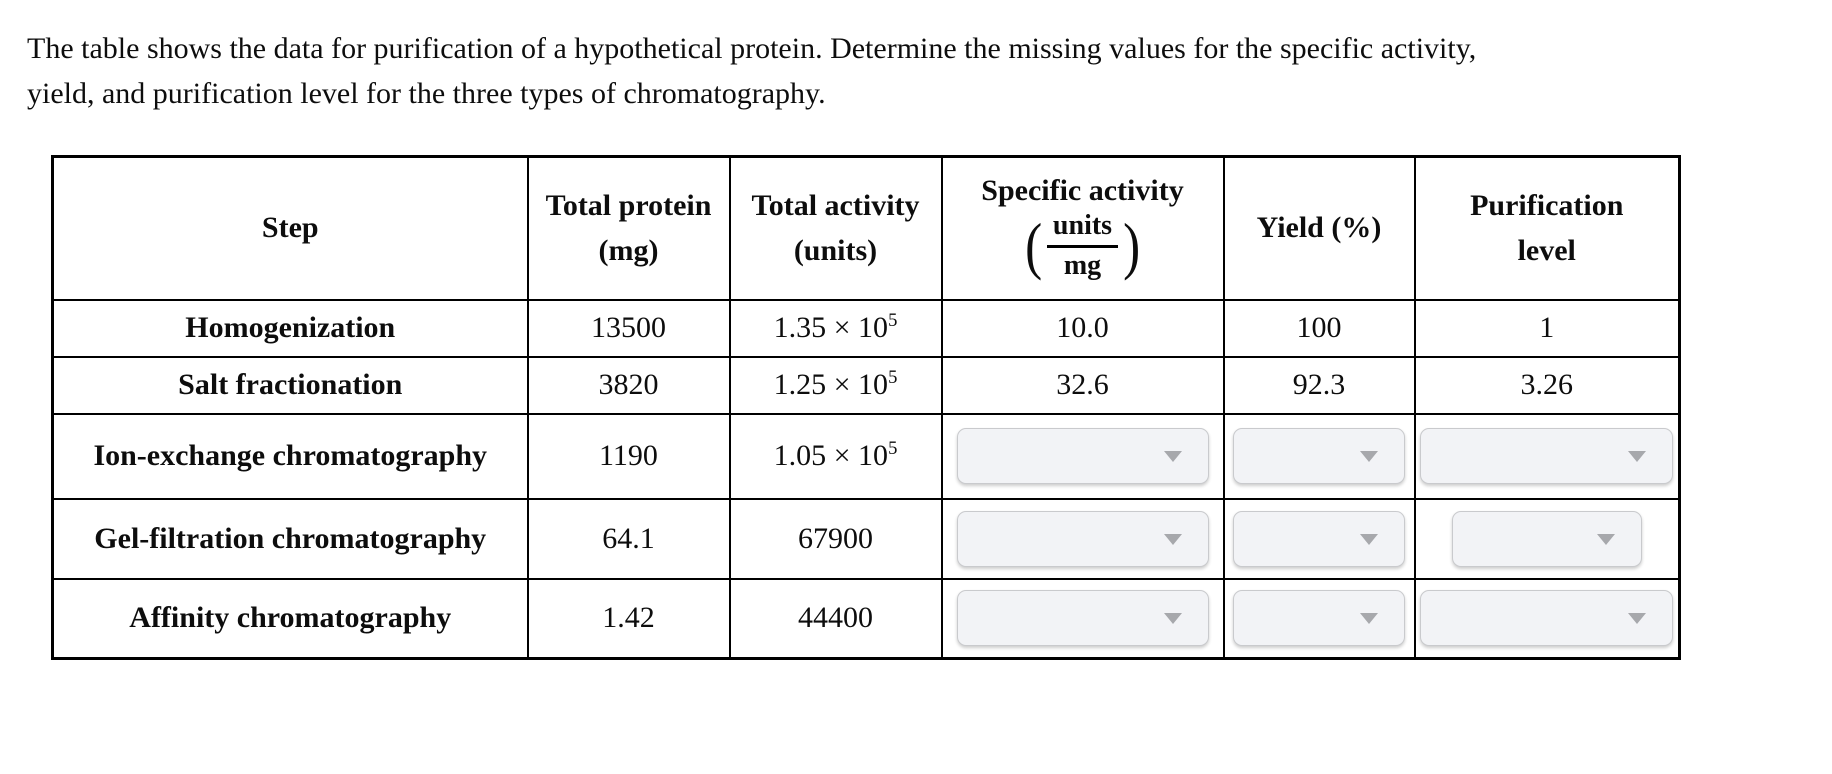 This screenshot has width=1832, height=774. What do you see at coordinates (290, 385) in the screenshot?
I see `step-name: Salt fractionation` at bounding box center [290, 385].